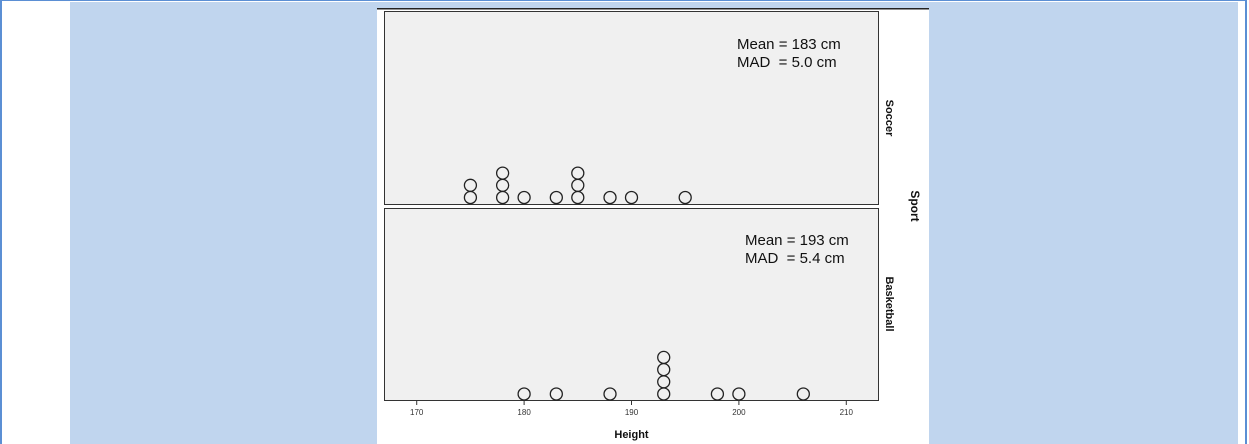 The width and height of the screenshot is (1249, 444). Describe the element at coordinates (889, 303) in the screenshot. I see `basketball-facet-label: Basketball` at that location.